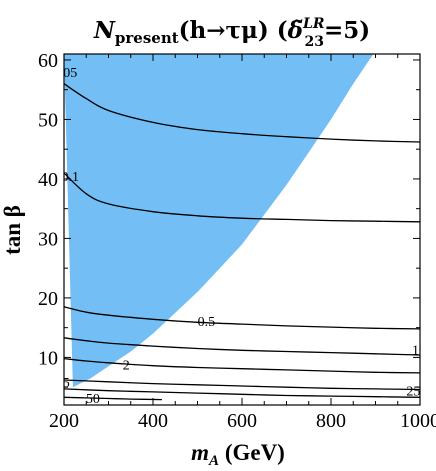 This screenshot has height=471, width=436. Describe the element at coordinates (295, 30) in the screenshot. I see `title-delta: δ̃` at that location.